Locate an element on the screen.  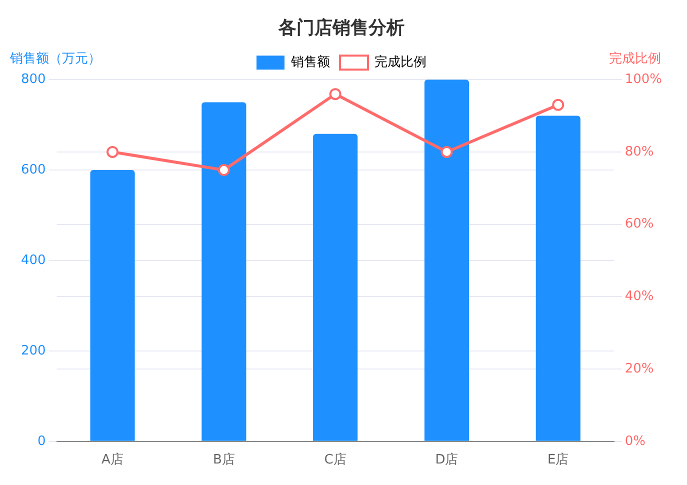
x-tick-label: E店 is located at coordinates (558, 460).